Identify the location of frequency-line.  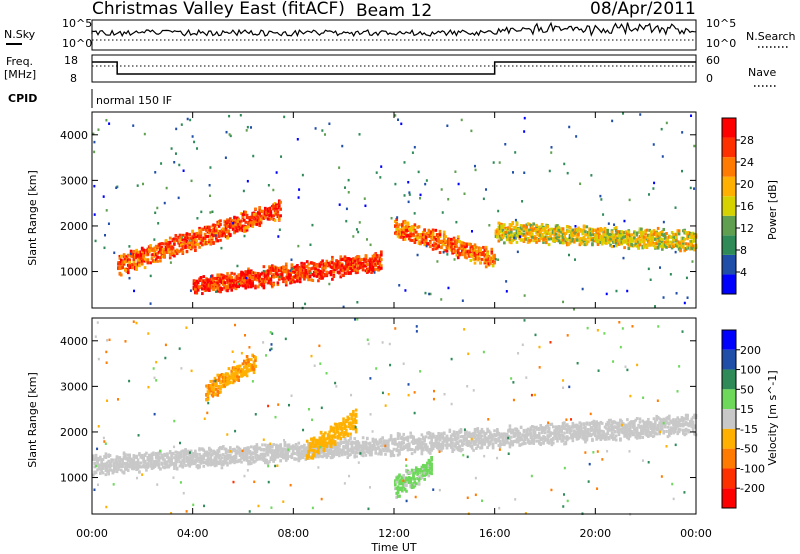
(394, 68).